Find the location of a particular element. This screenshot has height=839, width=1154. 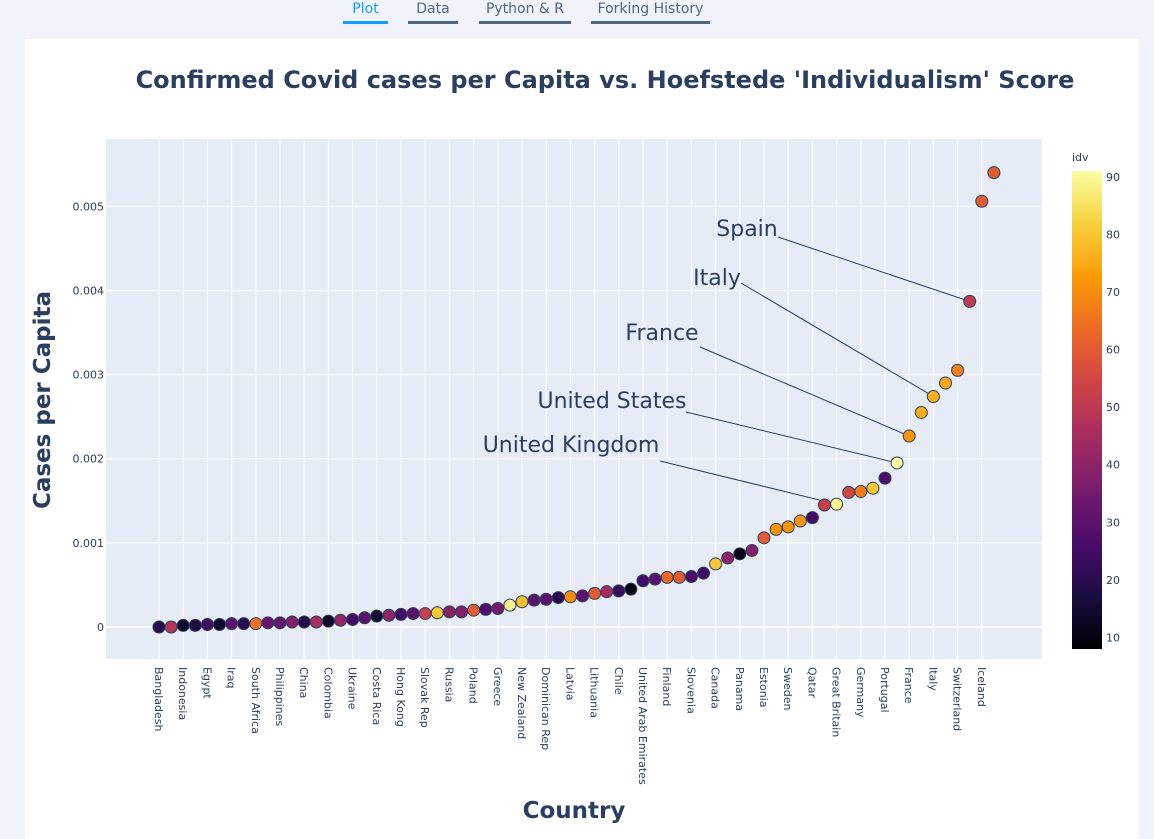

colorbar-tick-label: 80 is located at coordinates (1113, 234).